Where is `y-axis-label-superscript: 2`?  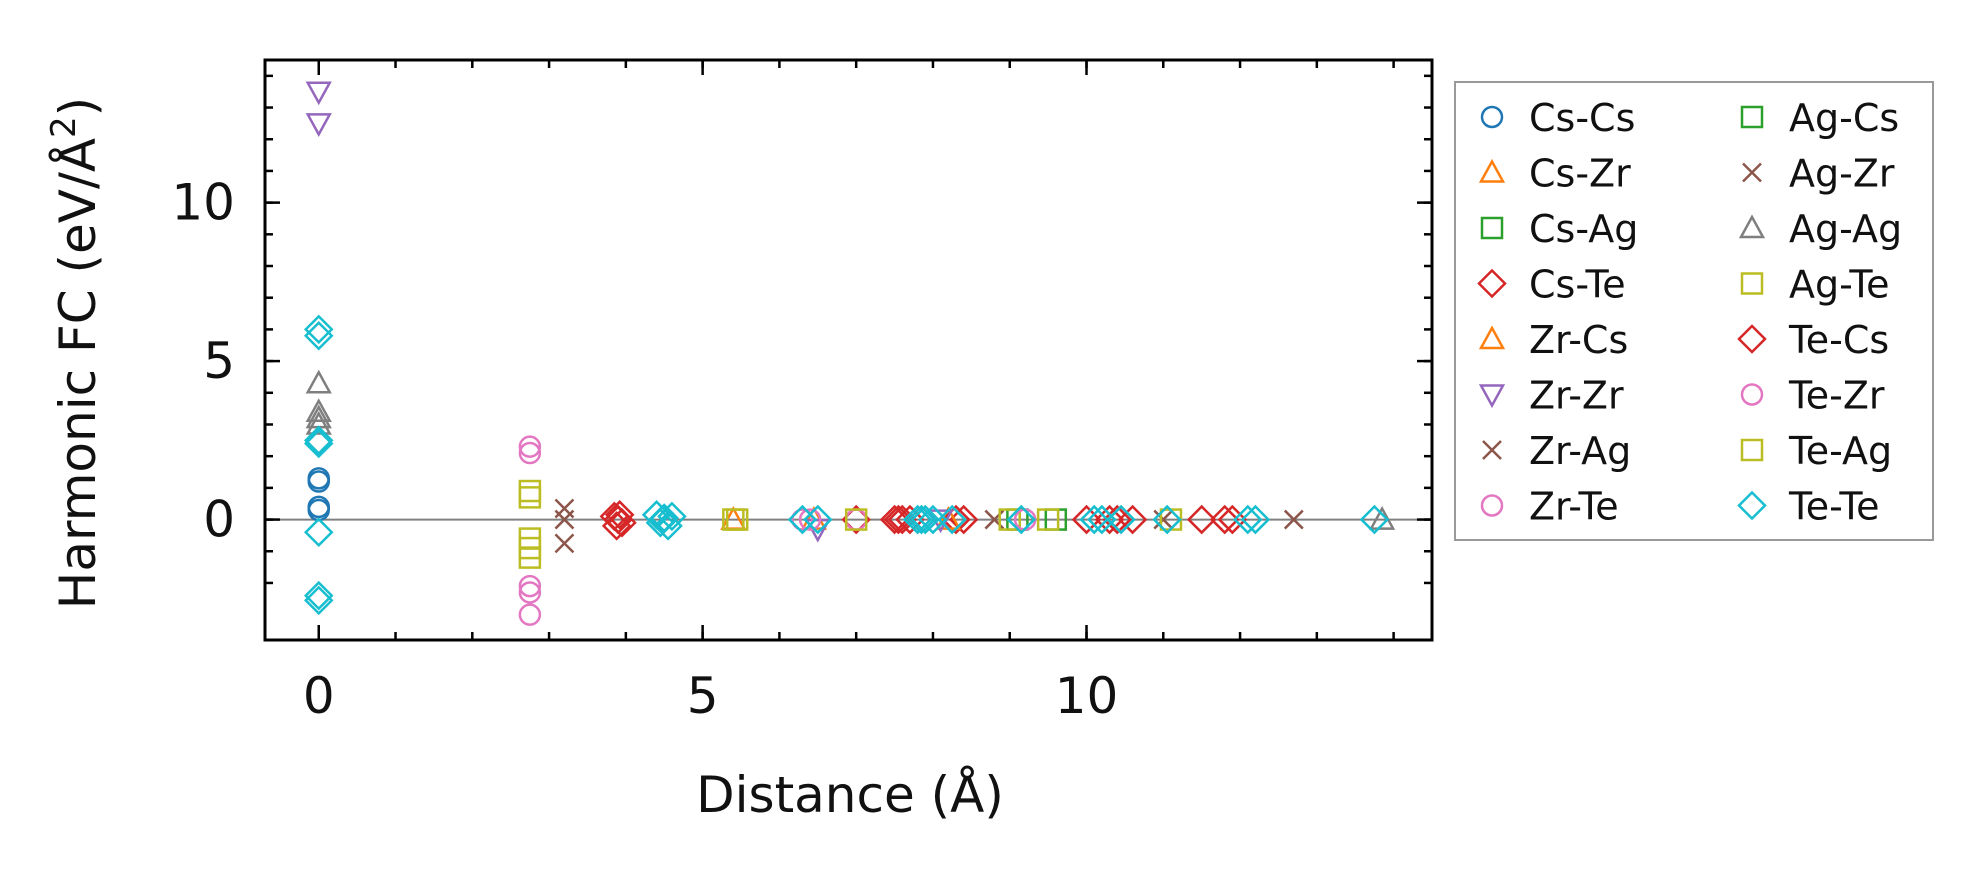
y-axis-label-superscript: 2 is located at coordinates (64, 127).